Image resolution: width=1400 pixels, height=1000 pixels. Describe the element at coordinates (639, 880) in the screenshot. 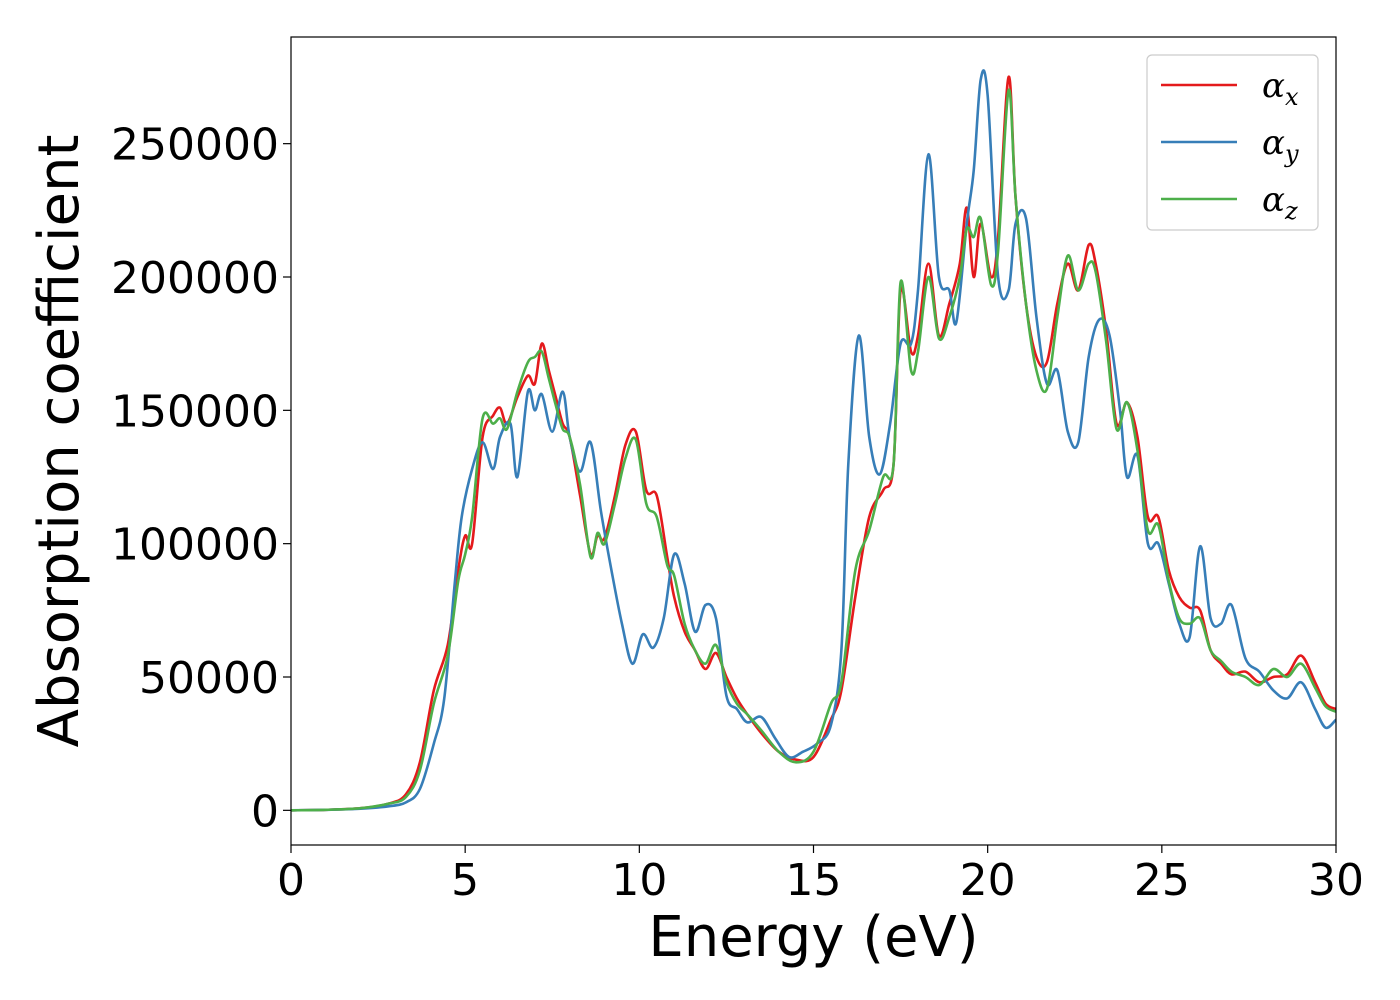

I see `x-tick-label: 10` at that location.